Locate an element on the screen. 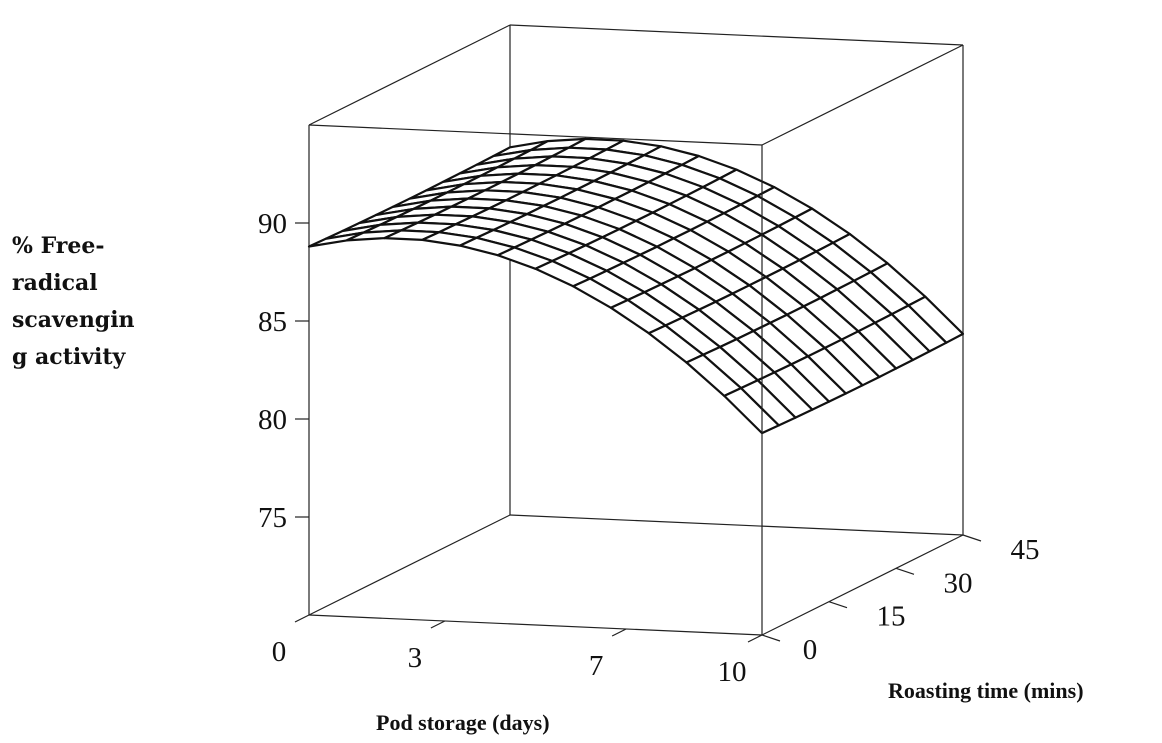 Image resolution: width=1162 pixels, height=743 pixels. z-tick-label: 85 is located at coordinates (272, 322).